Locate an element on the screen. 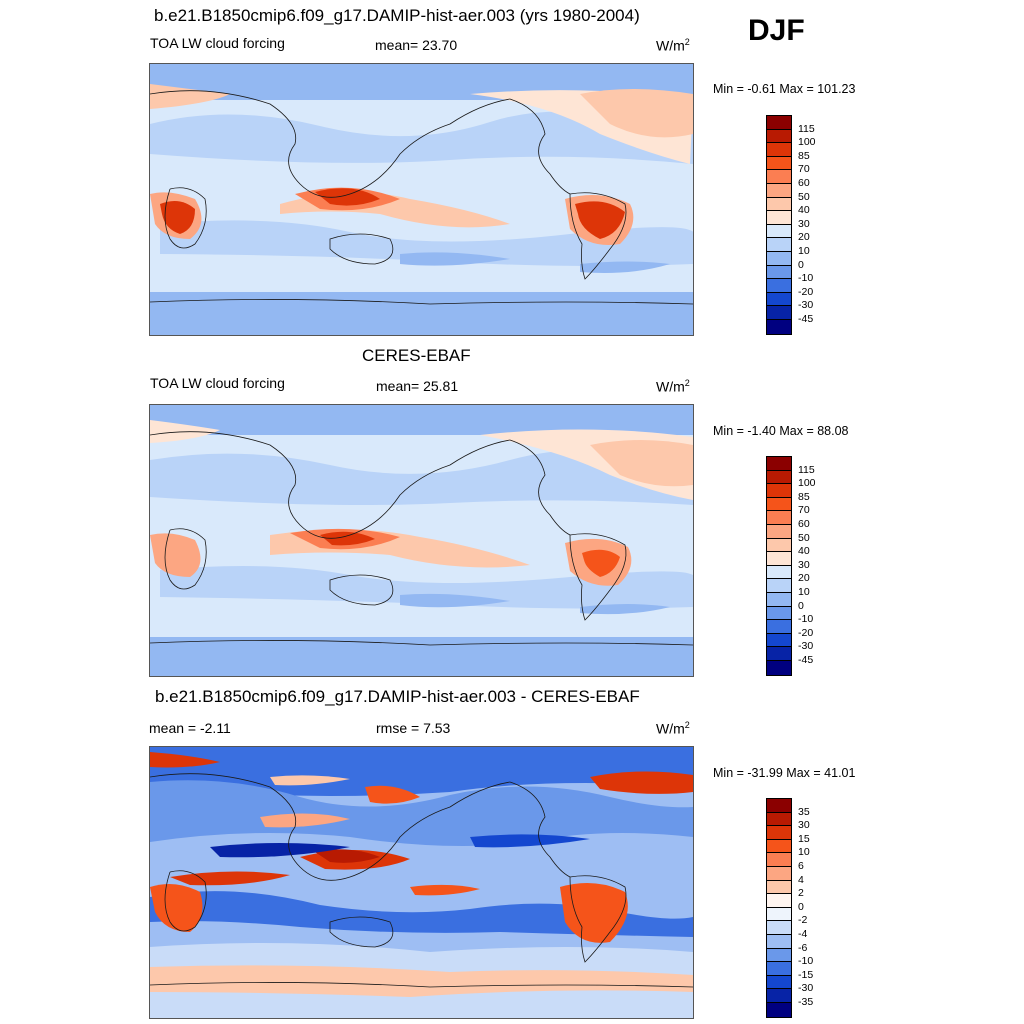 The height and width of the screenshot is (1024, 1024). panel1-units: W/m2 is located at coordinates (673, 45).